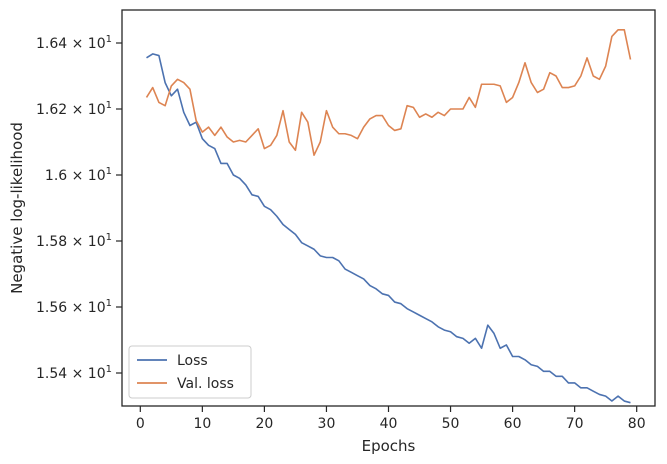 This screenshot has height=464, width=667. Describe the element at coordinates (74, 43) in the screenshot. I see `y-tick-label: 1.64 × 10¹` at that location.